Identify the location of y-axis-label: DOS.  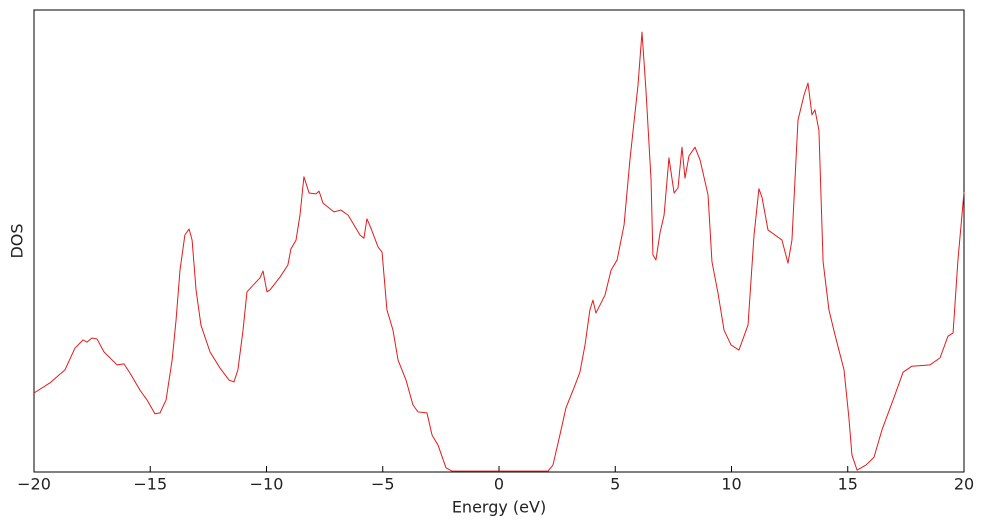
(17, 240).